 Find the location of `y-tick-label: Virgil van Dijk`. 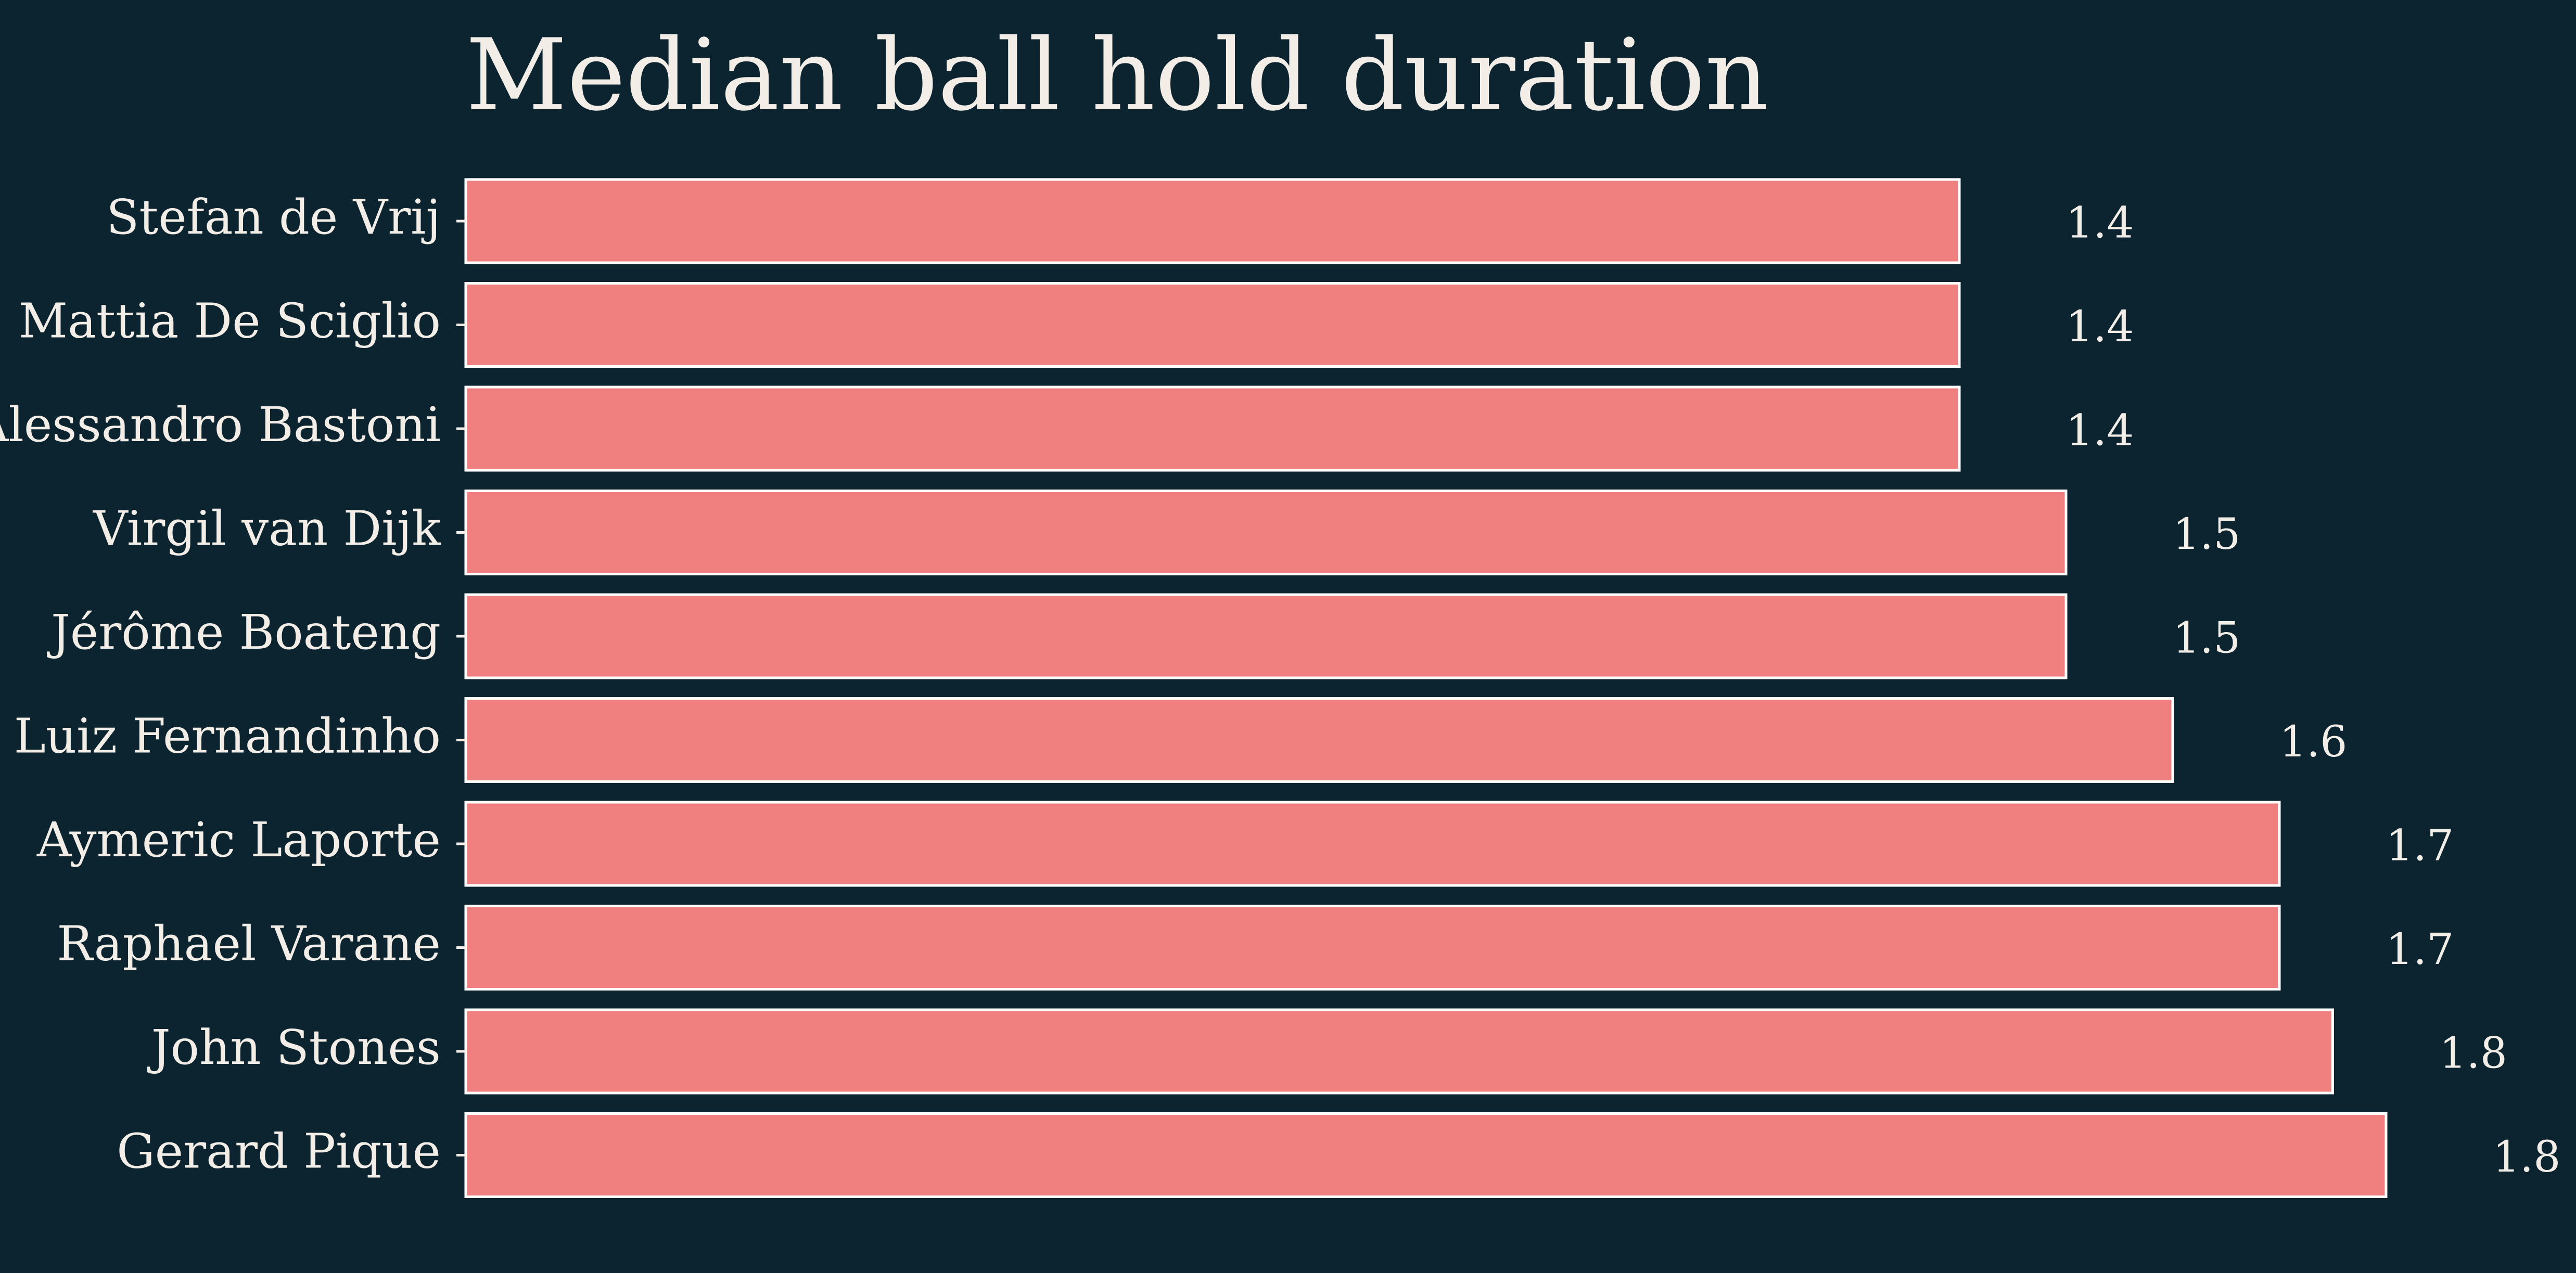

y-tick-label: Virgil van Dijk is located at coordinates (267, 528).